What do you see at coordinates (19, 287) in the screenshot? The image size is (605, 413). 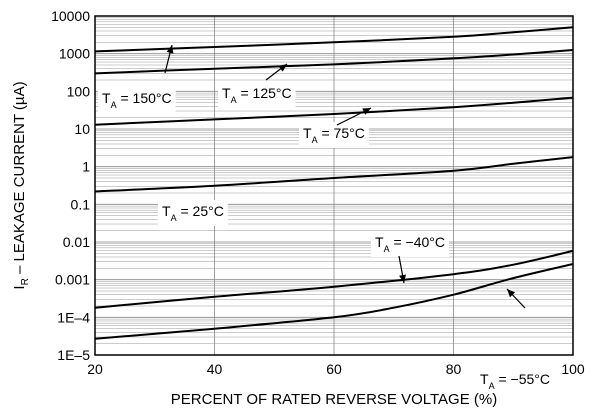 I see `y-axis-title-main: I` at bounding box center [19, 287].